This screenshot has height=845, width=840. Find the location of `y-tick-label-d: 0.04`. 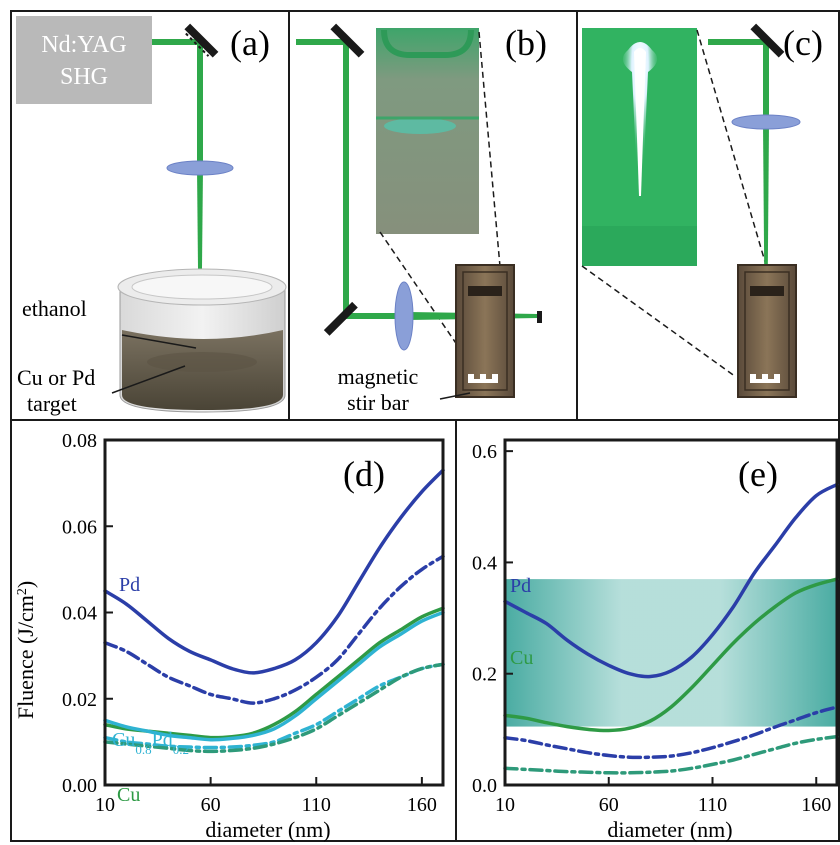

y-tick-label-d: 0.04 is located at coordinates (79, 614).